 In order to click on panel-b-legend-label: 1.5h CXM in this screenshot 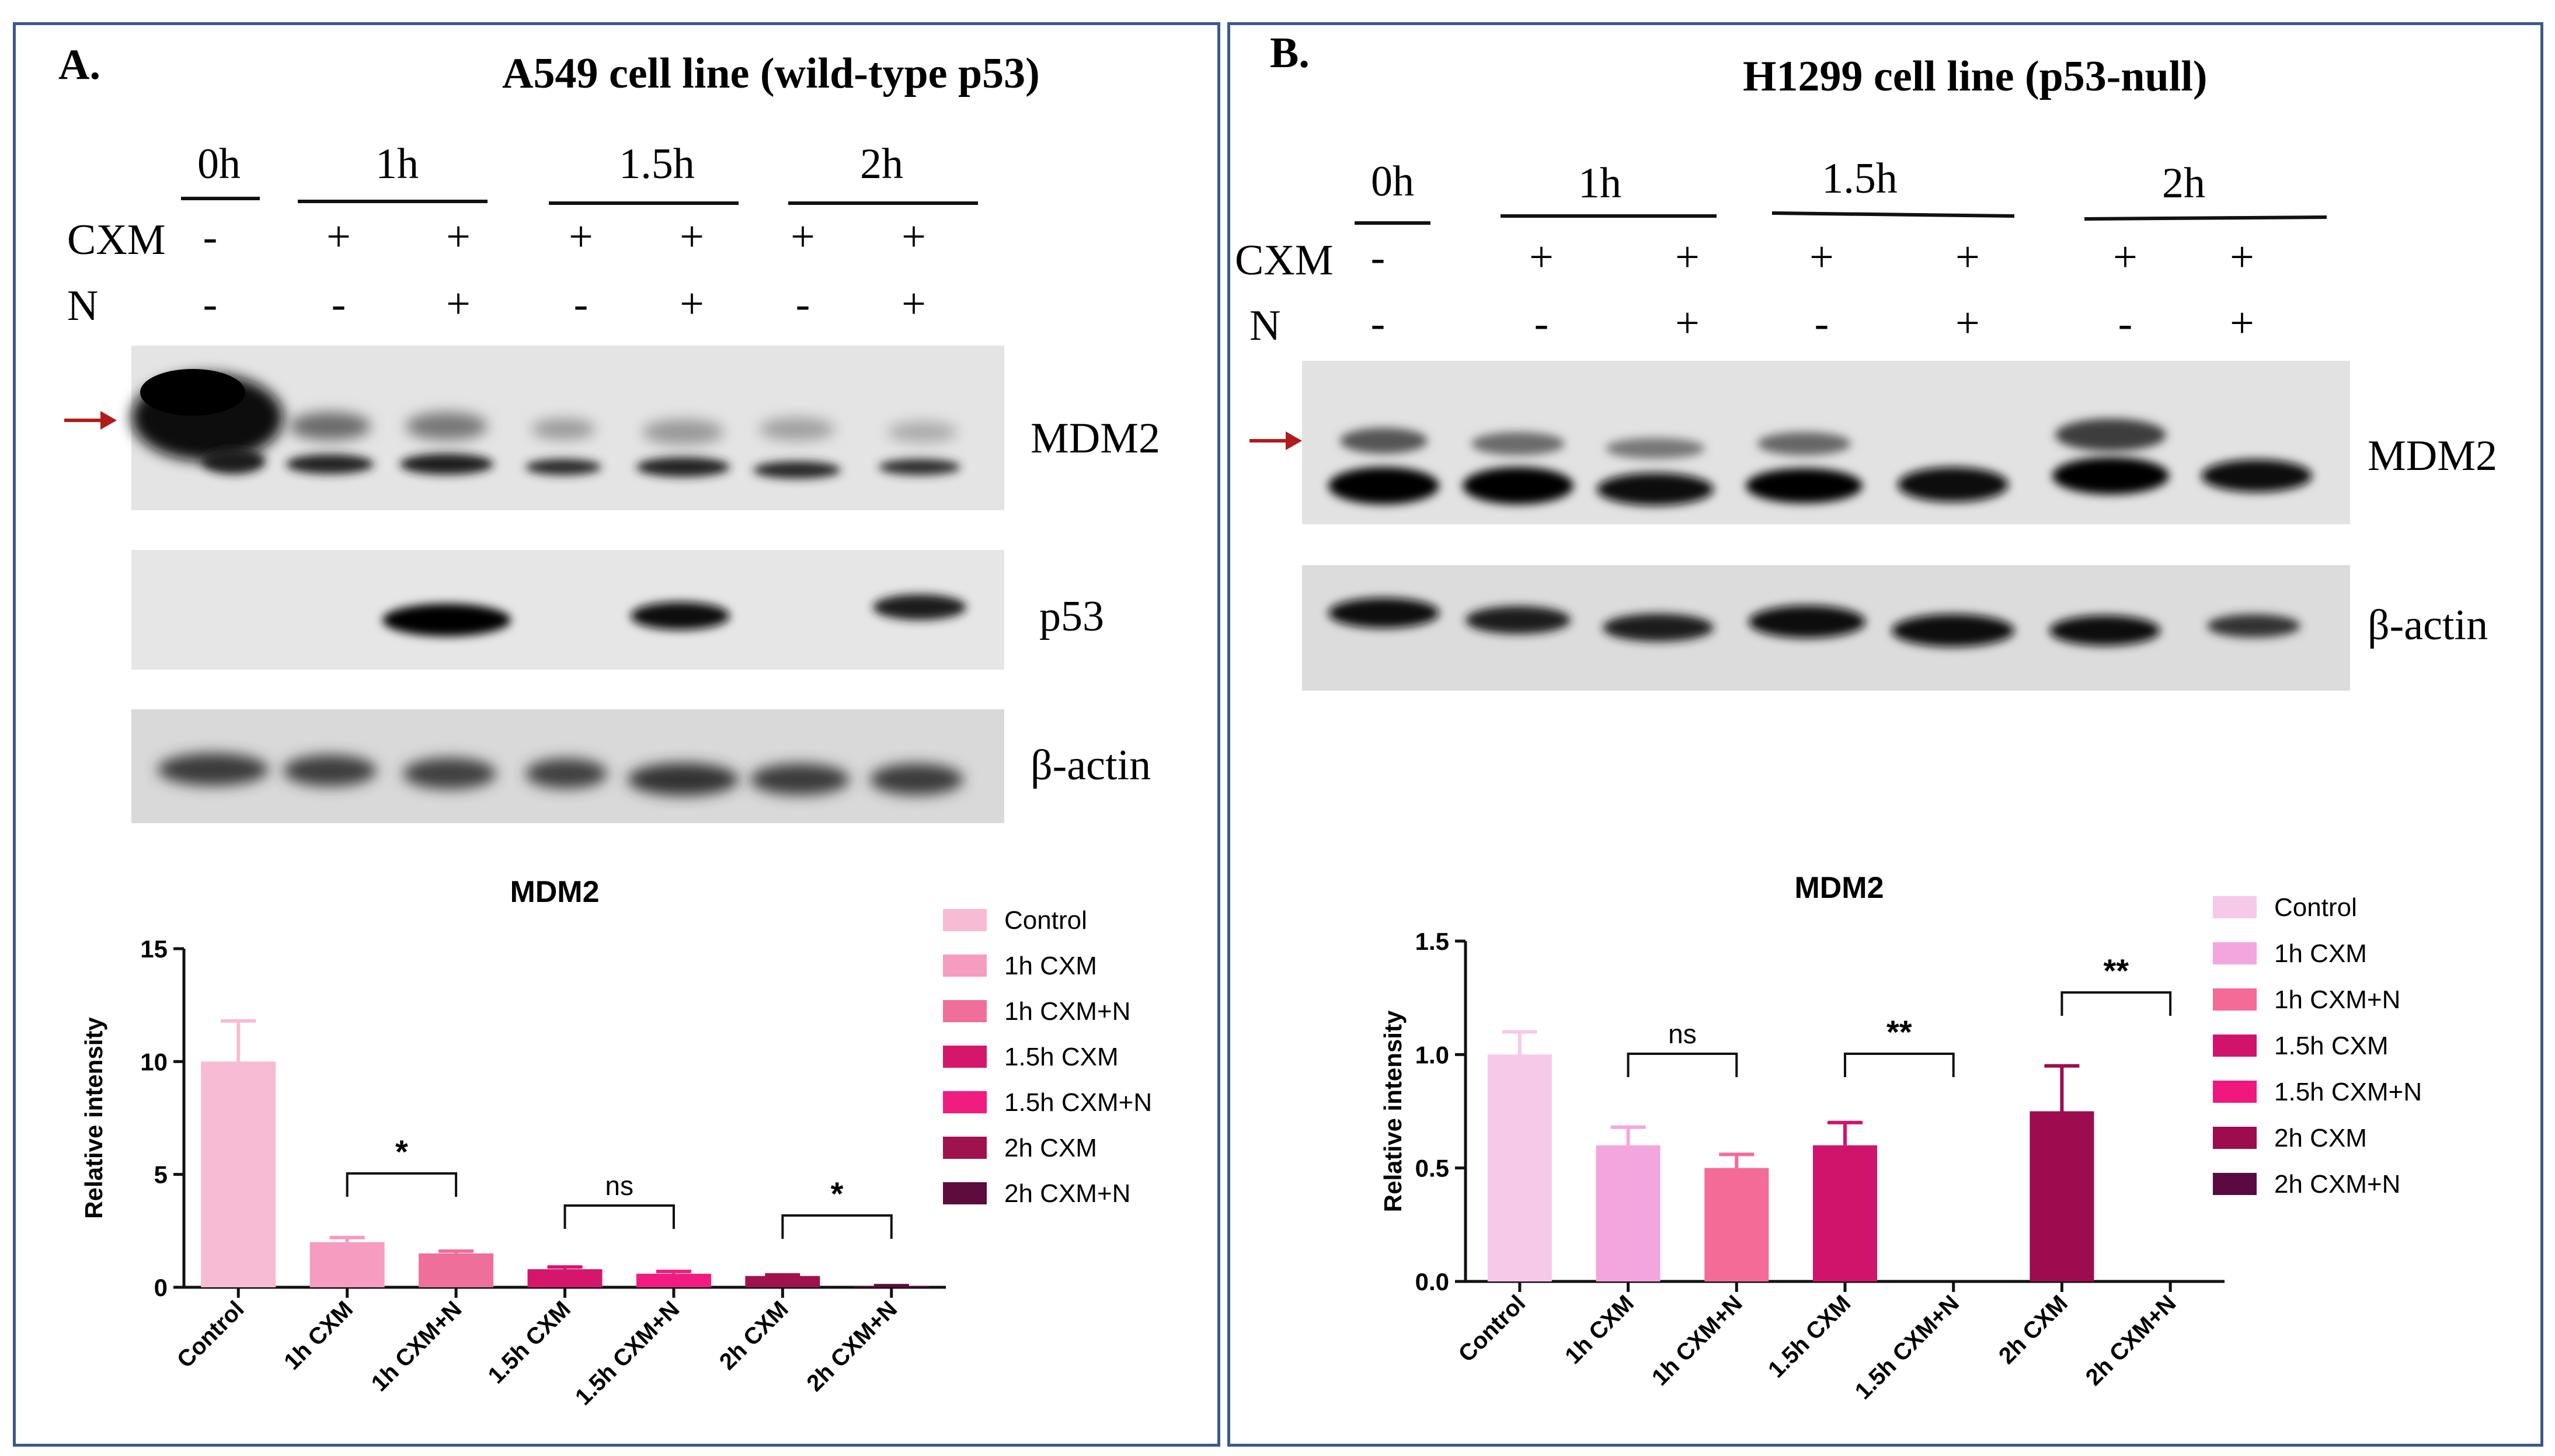, I will do `click(2331, 1046)`.